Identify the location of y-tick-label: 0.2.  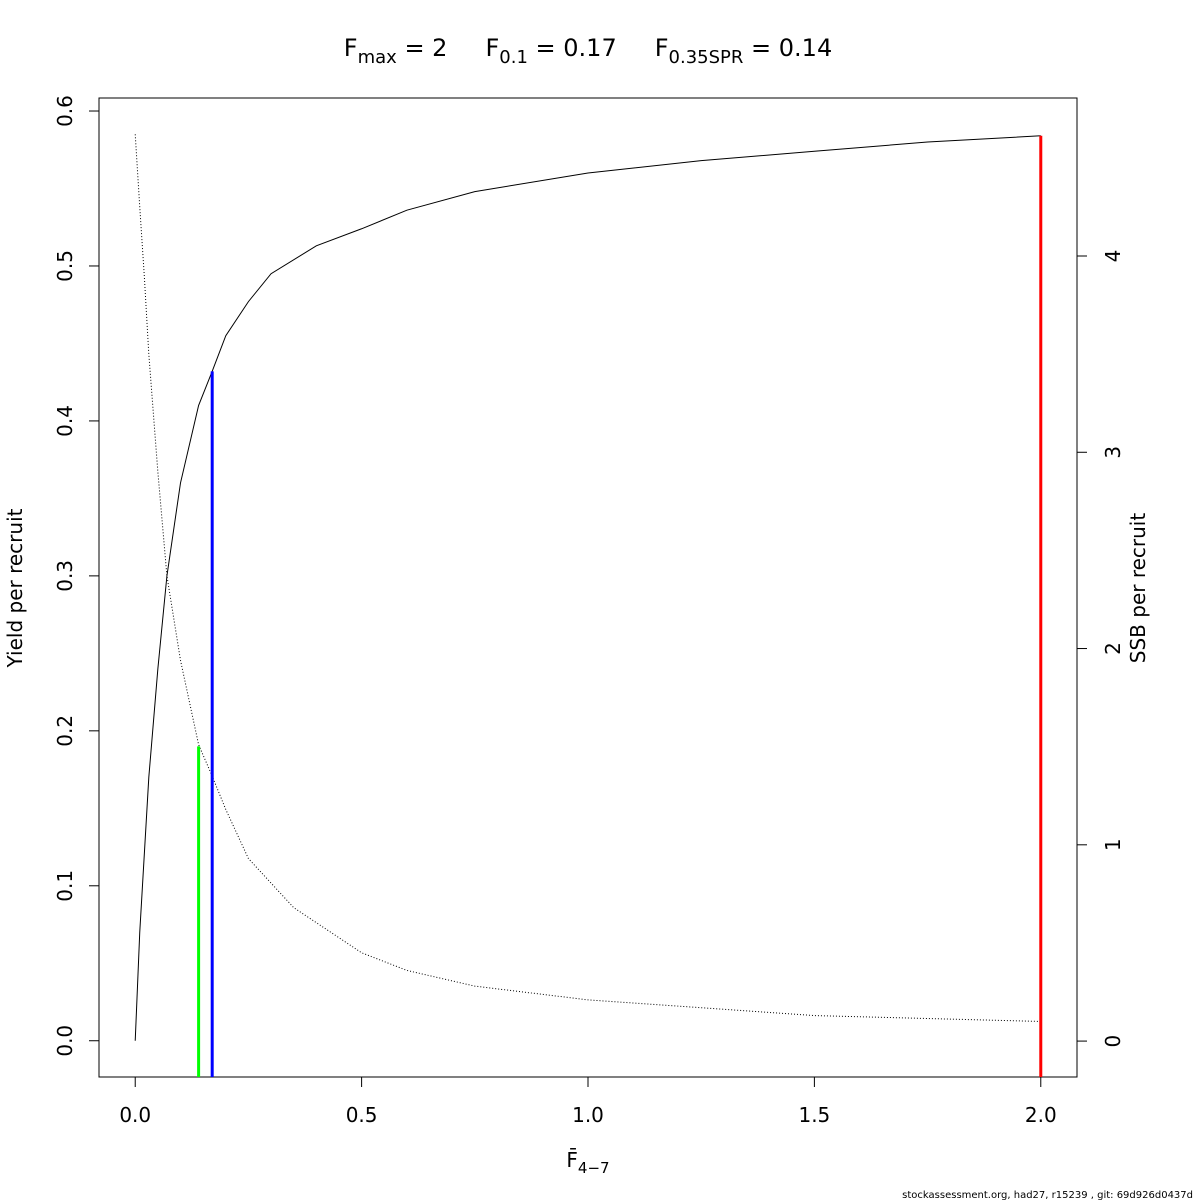
(65, 731).